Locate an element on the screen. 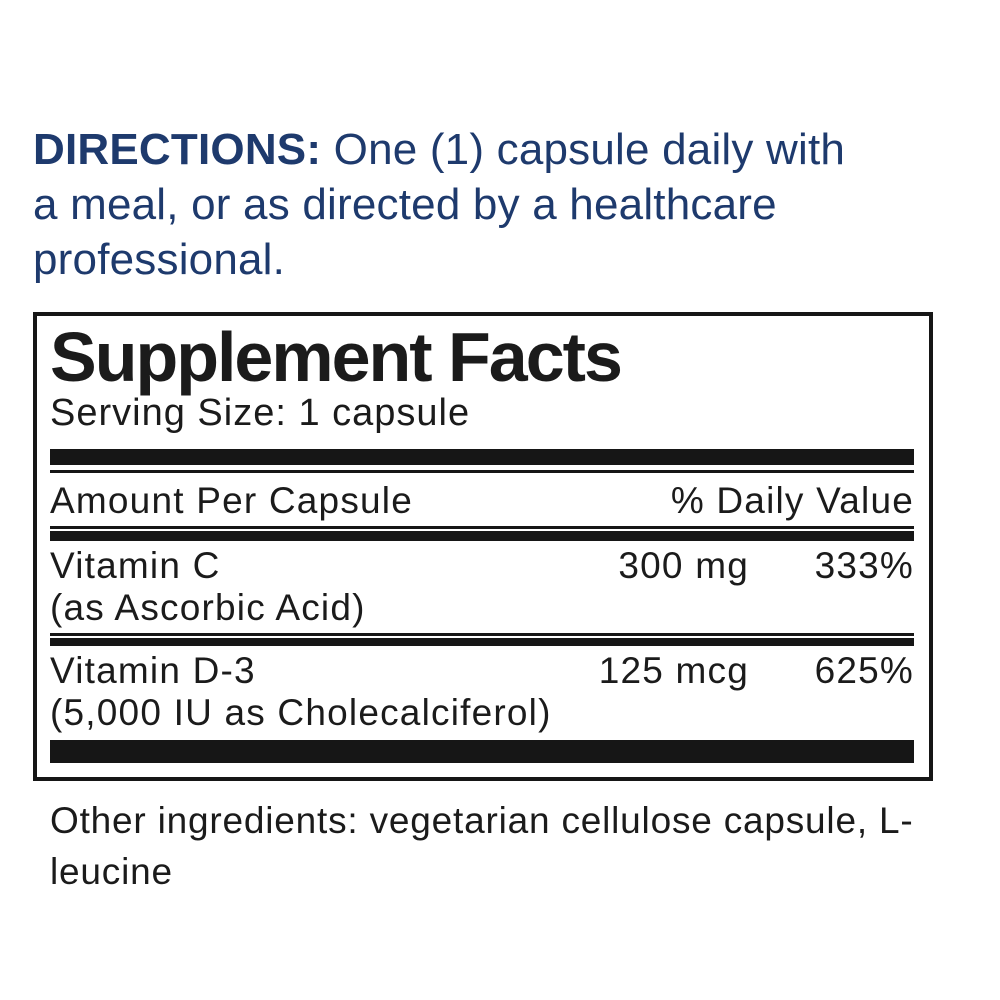 Image resolution: width=1000 pixels, height=1000 pixels. nutrient-daily-value: 625% is located at coordinates (864, 670).